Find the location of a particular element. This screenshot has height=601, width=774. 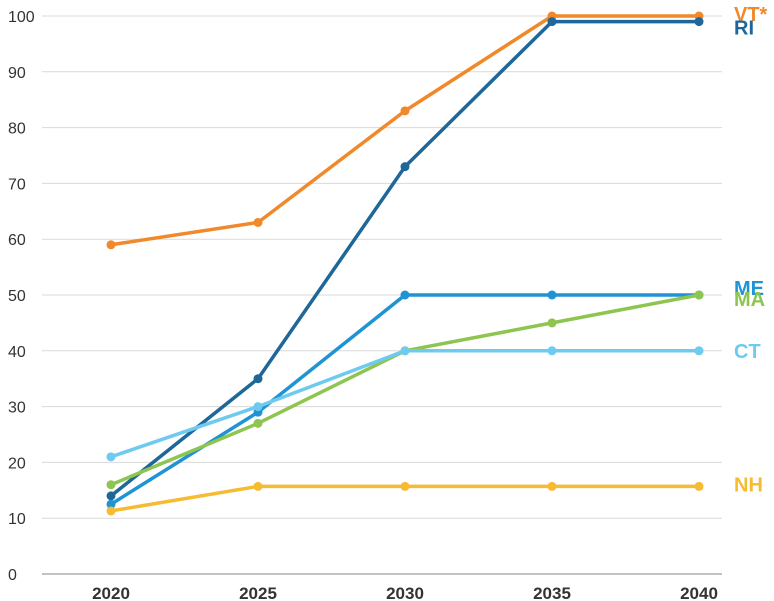

y-tick-label: 80 is located at coordinates (17, 129).